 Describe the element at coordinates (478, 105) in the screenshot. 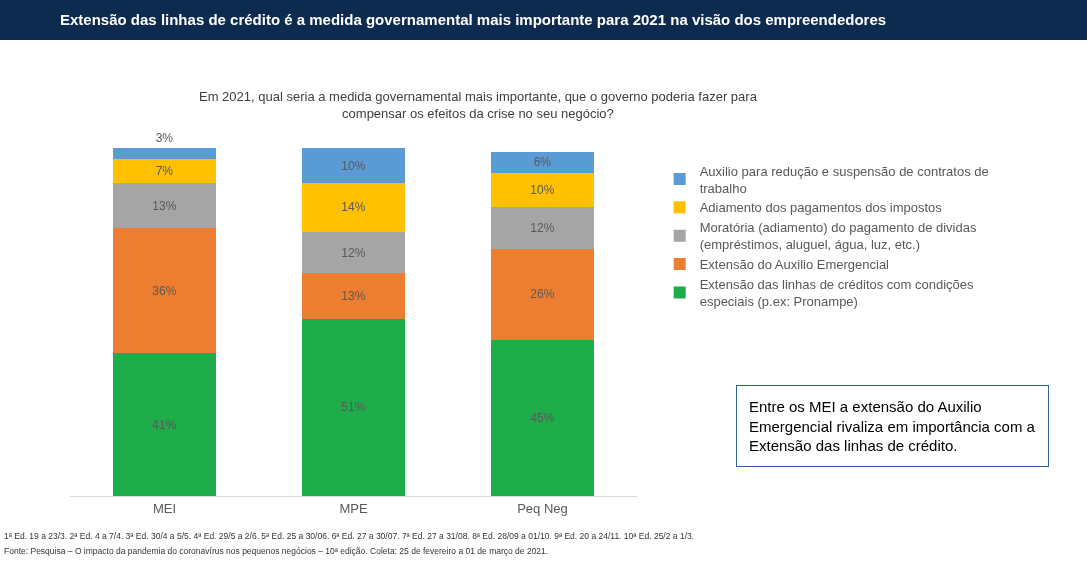

I see `chart-subtitle: Em 2021, qual seria a medida governamental mais importante, que o governo poderia fazer para compensar os efeitos da crise no seu negócio?` at that location.